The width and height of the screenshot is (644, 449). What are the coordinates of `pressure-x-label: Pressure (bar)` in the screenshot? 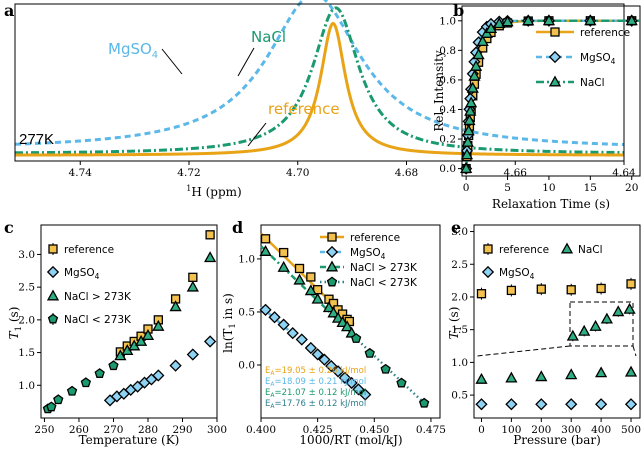 It's located at (557, 440).